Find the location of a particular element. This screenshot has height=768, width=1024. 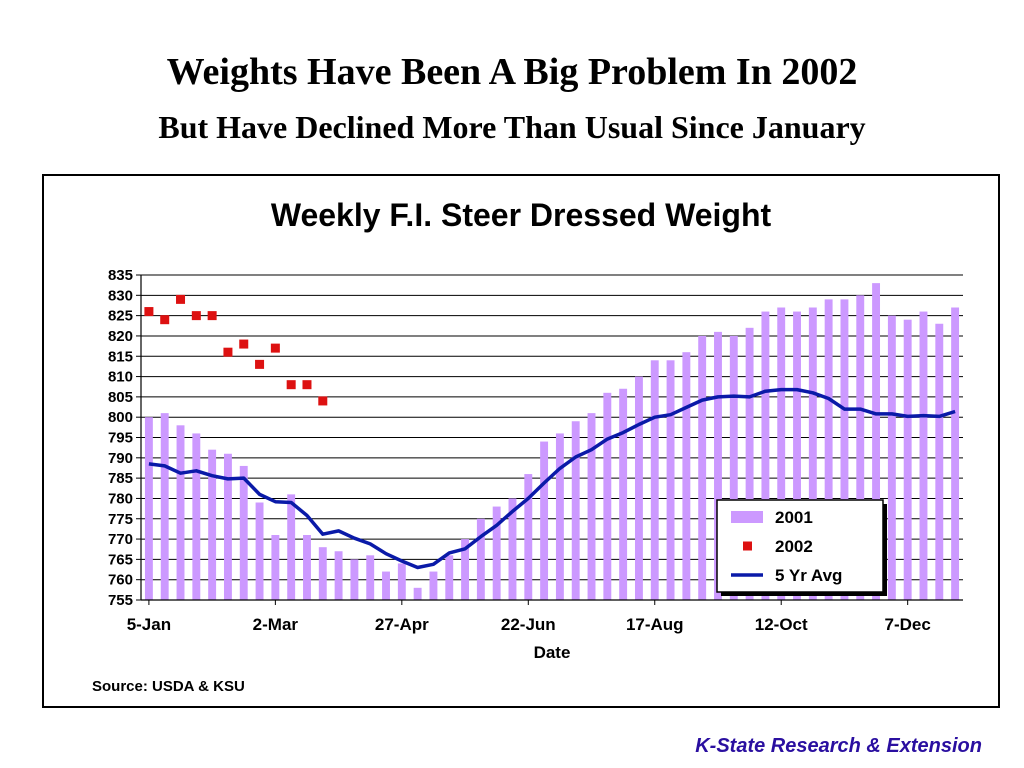

x-tick-label: 2-Mar is located at coordinates (276, 624).